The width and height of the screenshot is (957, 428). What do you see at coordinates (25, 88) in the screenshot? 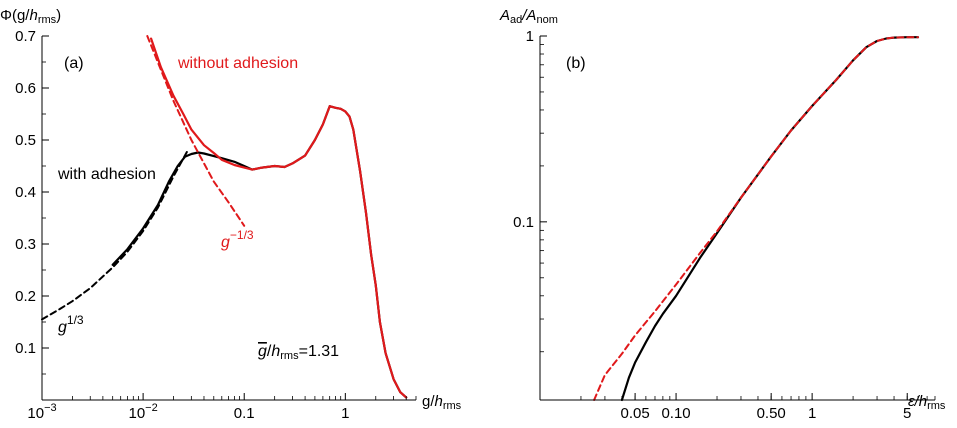
I see `panel-a-y-tick-label: 0.6` at bounding box center [25, 88].